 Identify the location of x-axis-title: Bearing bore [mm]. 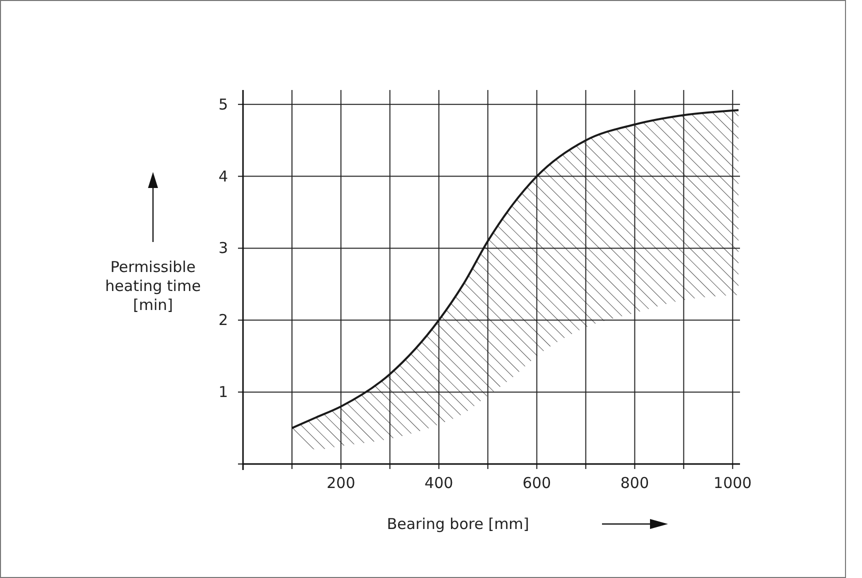
(458, 524).